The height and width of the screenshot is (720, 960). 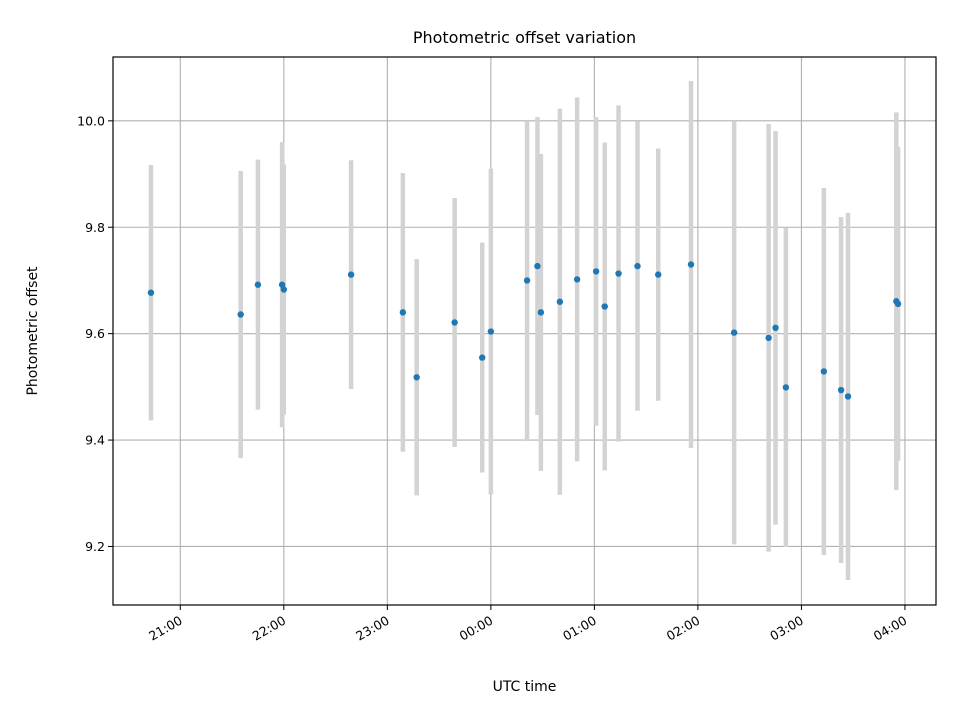 What do you see at coordinates (524, 37) in the screenshot?
I see `chart-title: Photometric offset variation` at bounding box center [524, 37].